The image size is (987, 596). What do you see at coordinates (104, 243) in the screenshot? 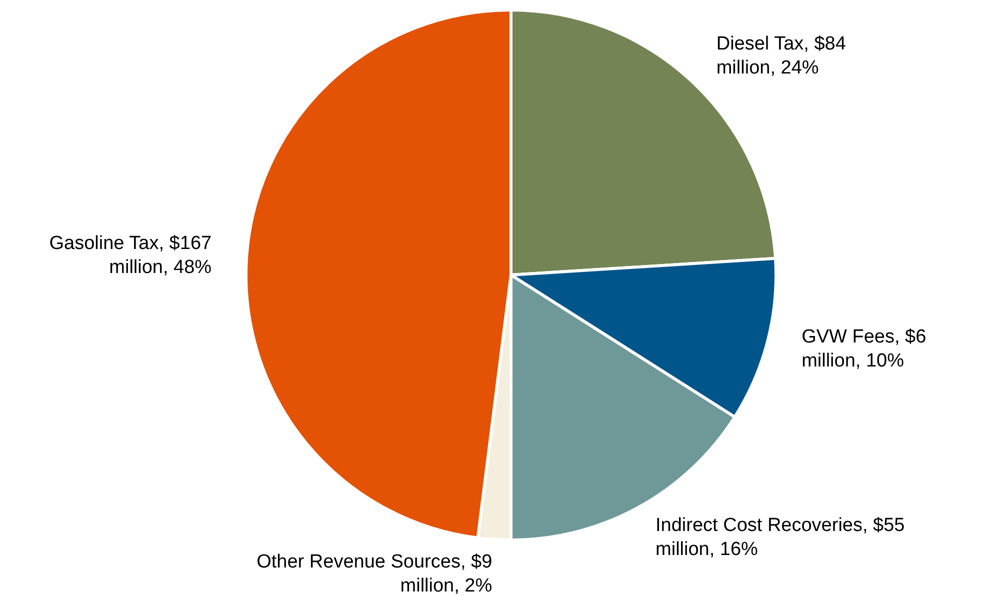
I see `slice-label: Gasoline Tax` at bounding box center [104, 243].